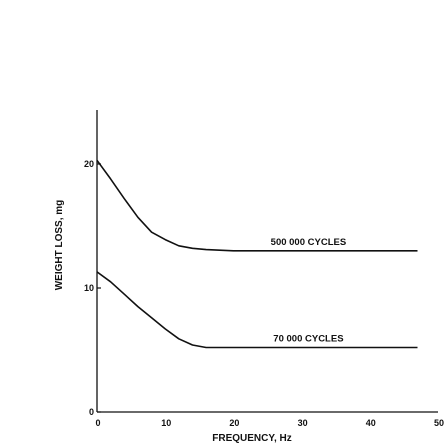 The width and height of the screenshot is (447, 444). Describe the element at coordinates (89, 288) in the screenshot. I see `y-tick-label-10: 10` at that location.